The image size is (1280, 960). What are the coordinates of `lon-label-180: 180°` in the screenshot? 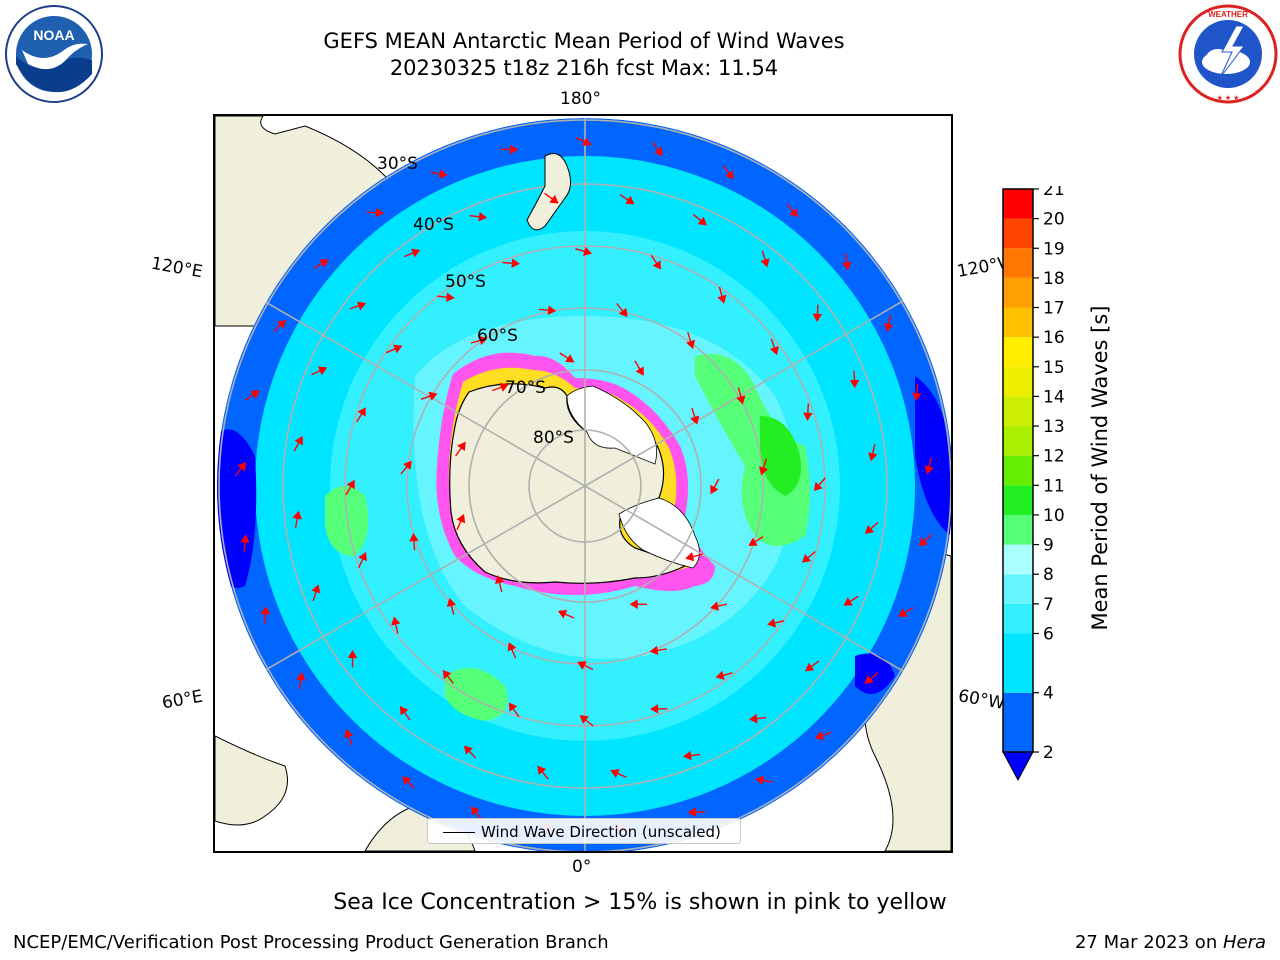 It's located at (580, 99).